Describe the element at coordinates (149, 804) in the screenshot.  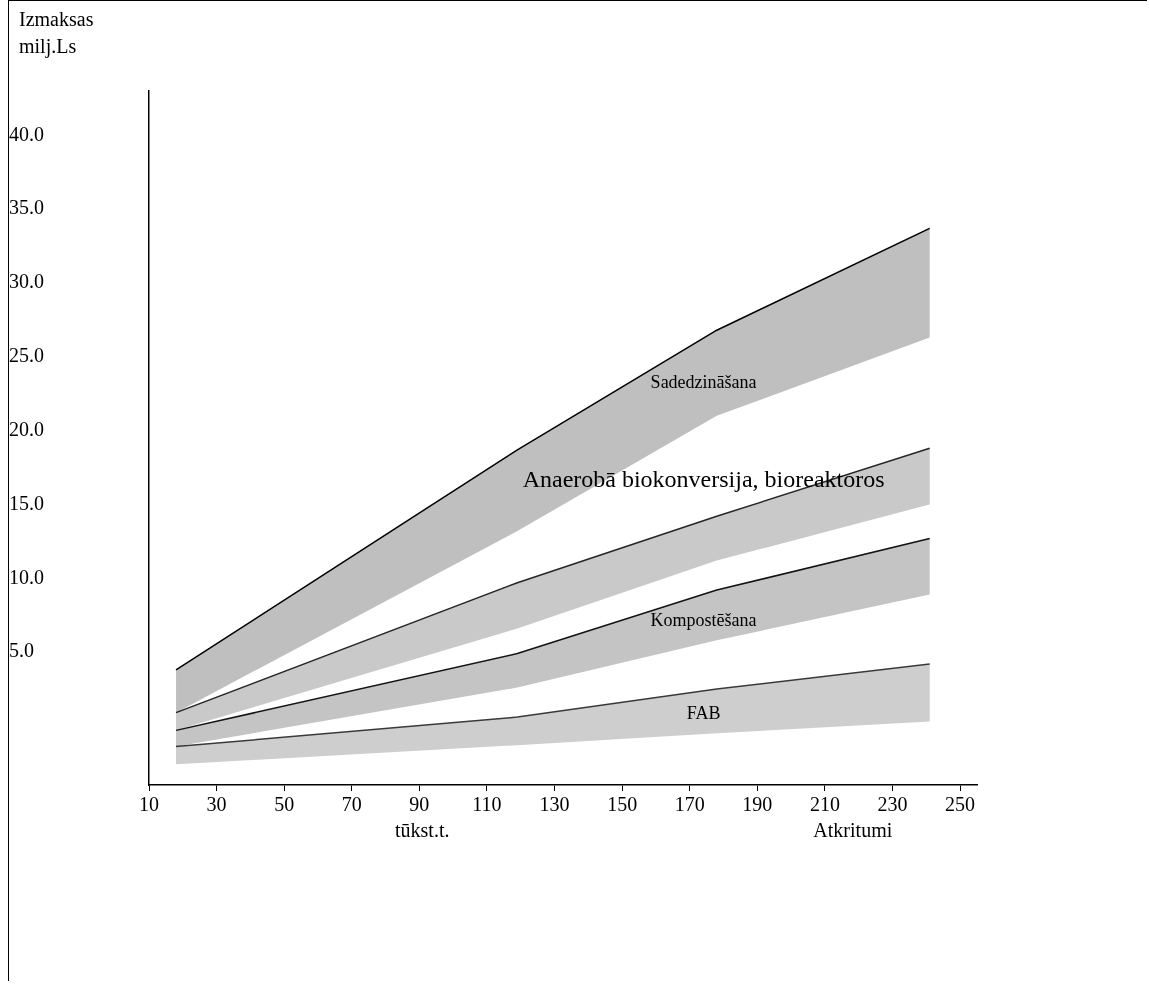
I see `x-tick-label: 10` at that location.